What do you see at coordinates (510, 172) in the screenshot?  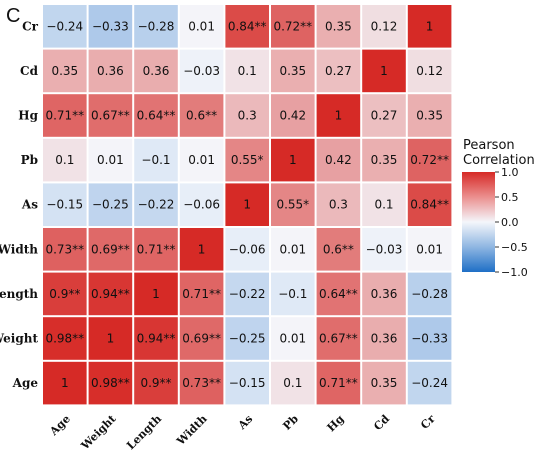 I see `legend-tick-label: 1.0` at bounding box center [510, 172].